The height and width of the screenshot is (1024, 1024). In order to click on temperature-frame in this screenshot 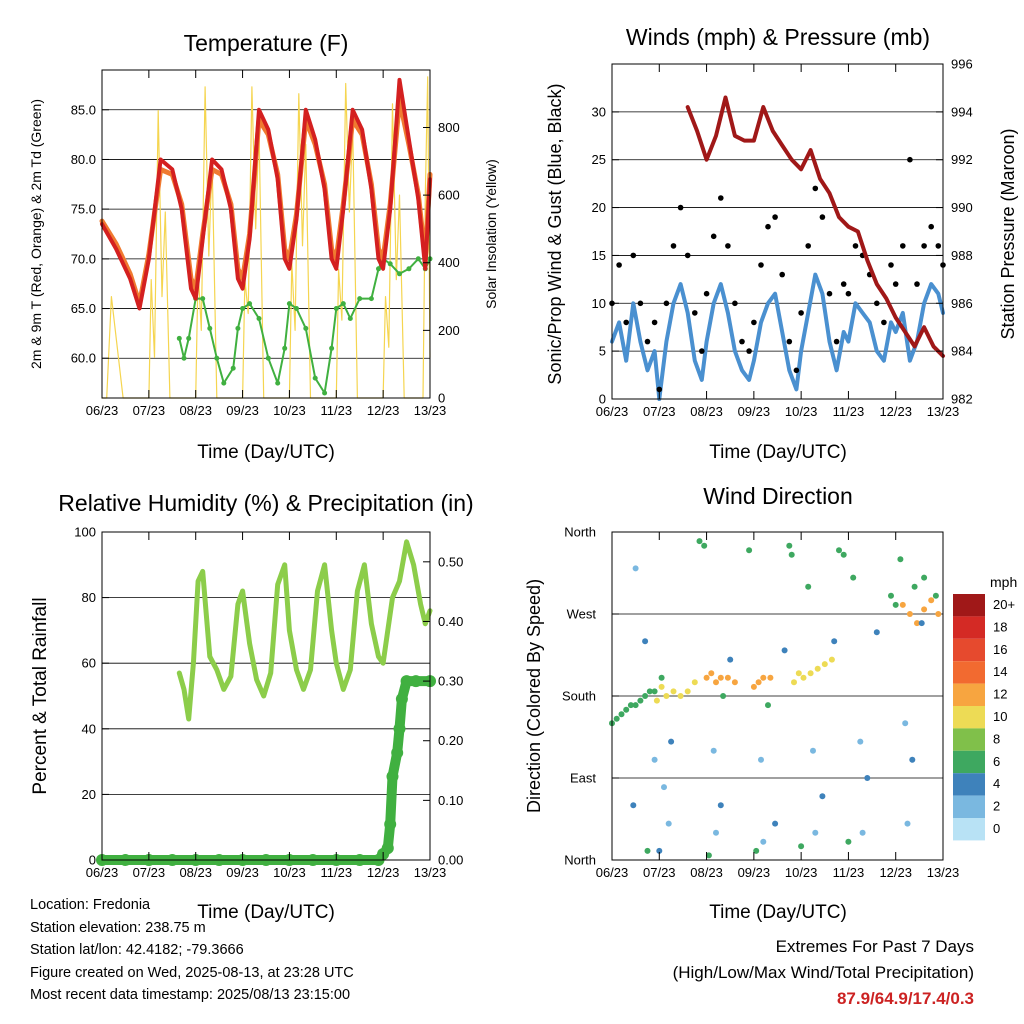, I will do `click(266, 234)`.